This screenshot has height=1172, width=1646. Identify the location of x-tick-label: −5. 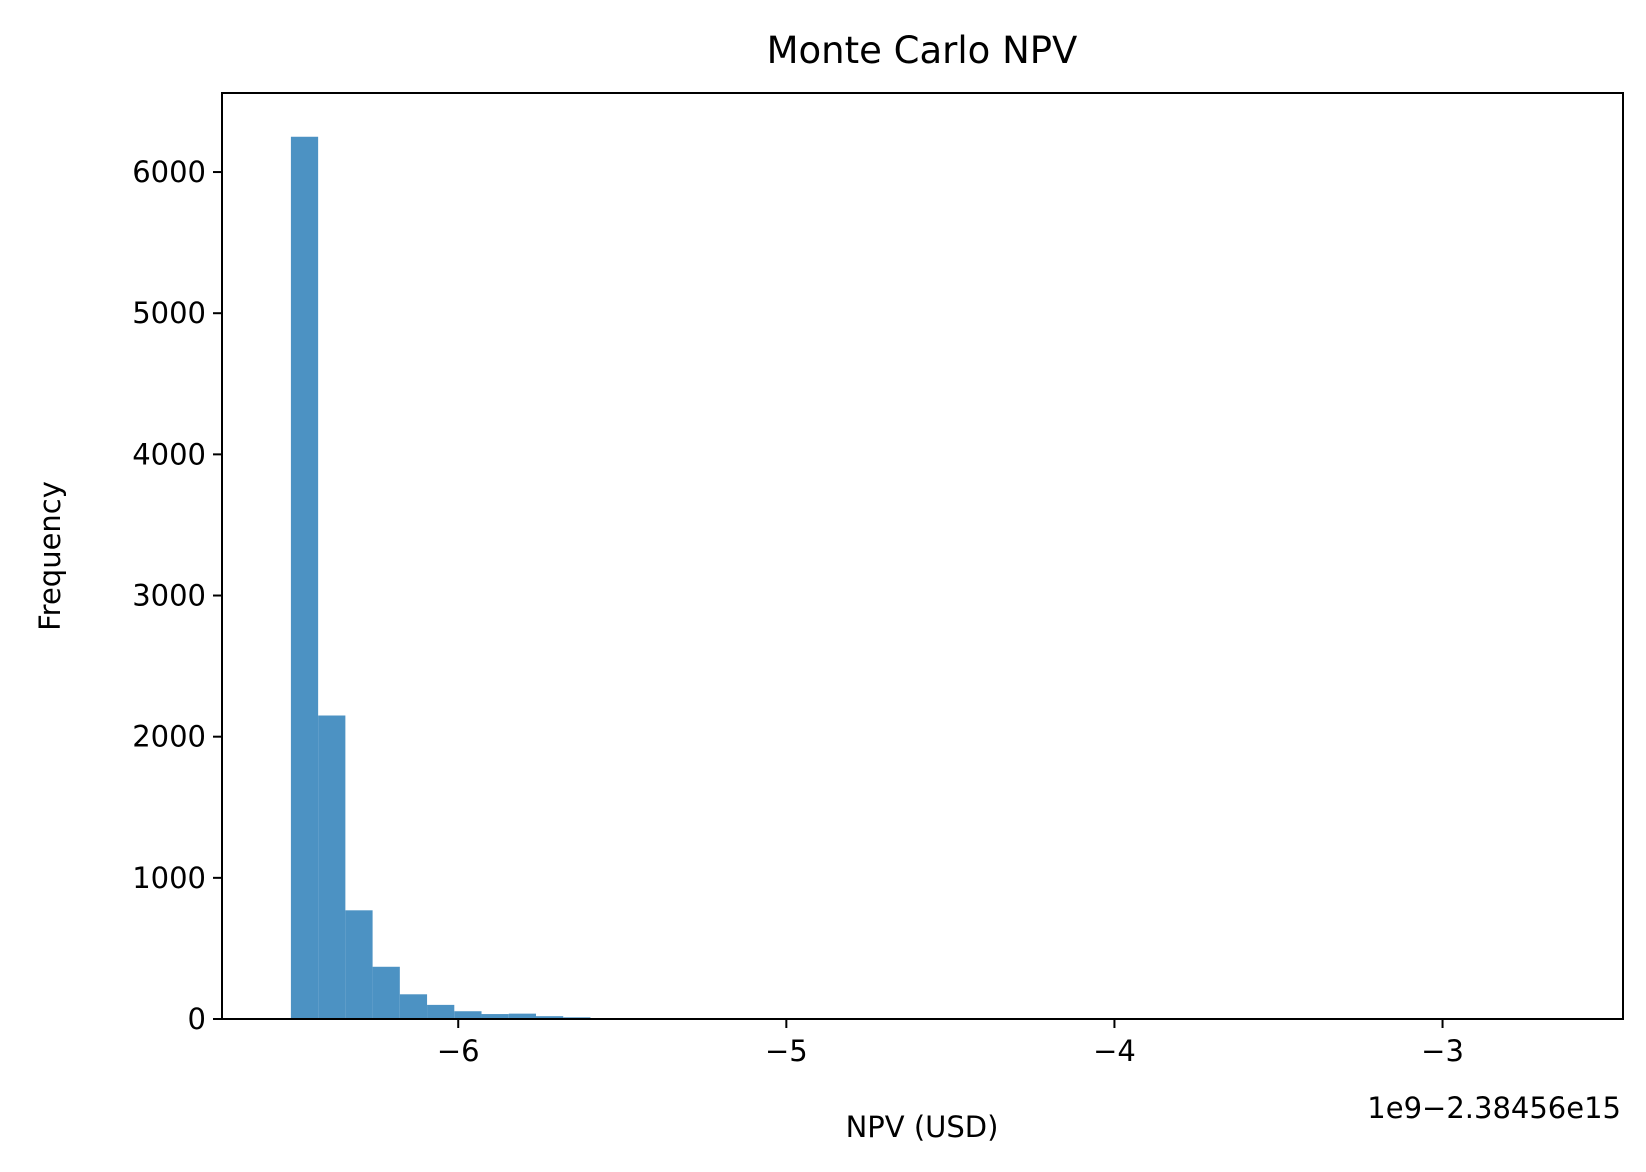
(786, 1051).